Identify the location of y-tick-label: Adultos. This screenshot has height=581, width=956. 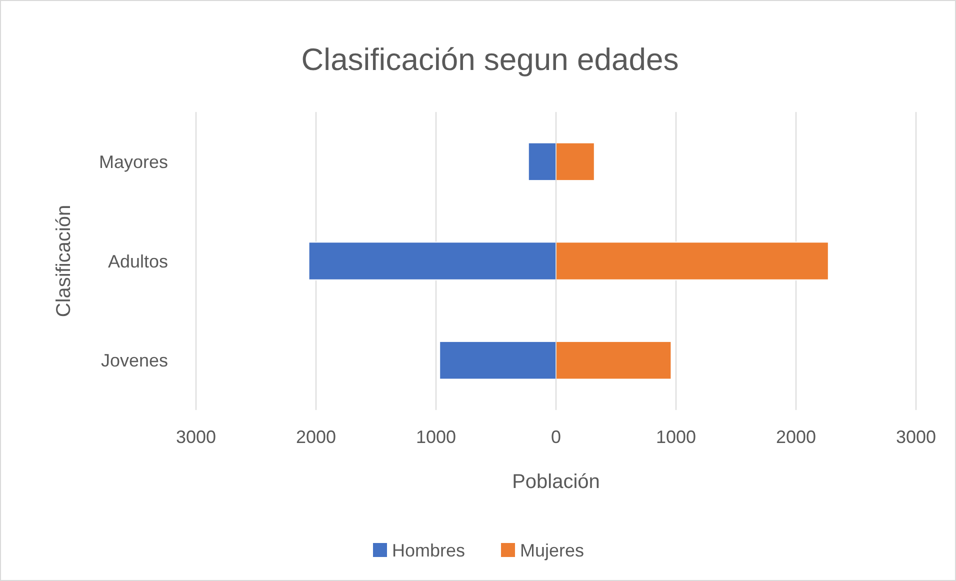
(138, 261).